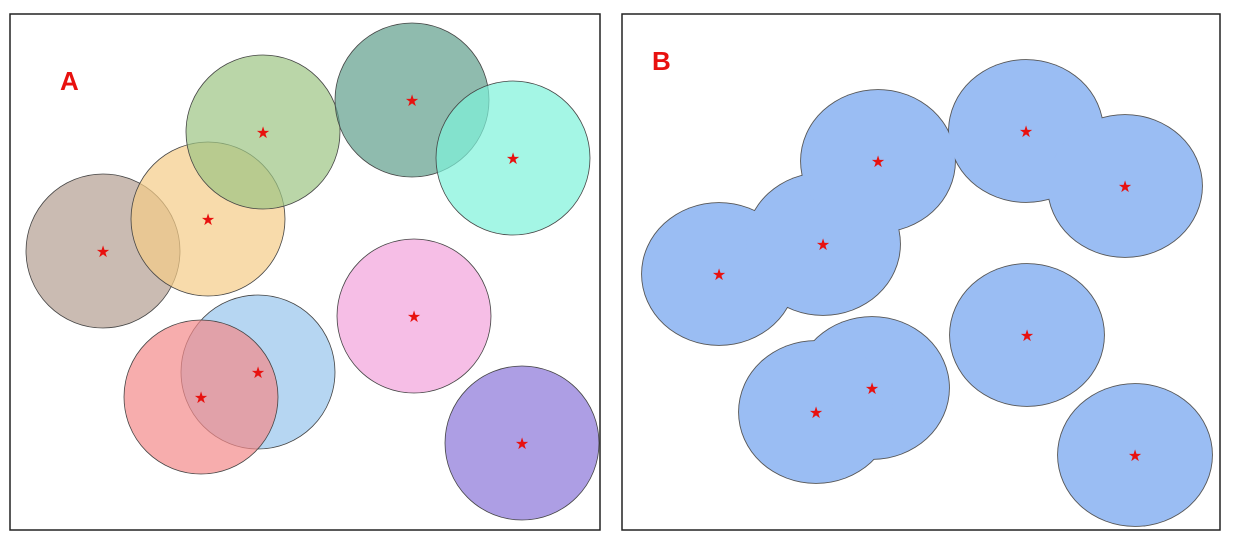 Image resolution: width=1234 pixels, height=540 pixels. I want to click on union-circle-c3, so click(878, 161).